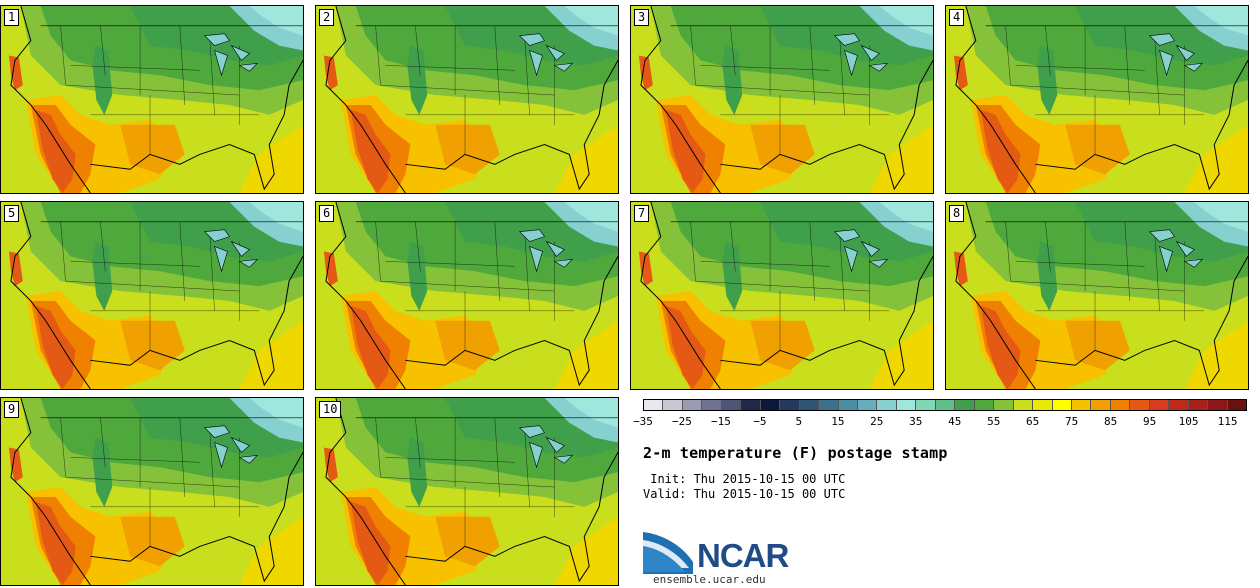 This screenshot has width=1260, height=588. What do you see at coordinates (760, 421) in the screenshot?
I see `colorbar-tick-label: −5` at bounding box center [760, 421].